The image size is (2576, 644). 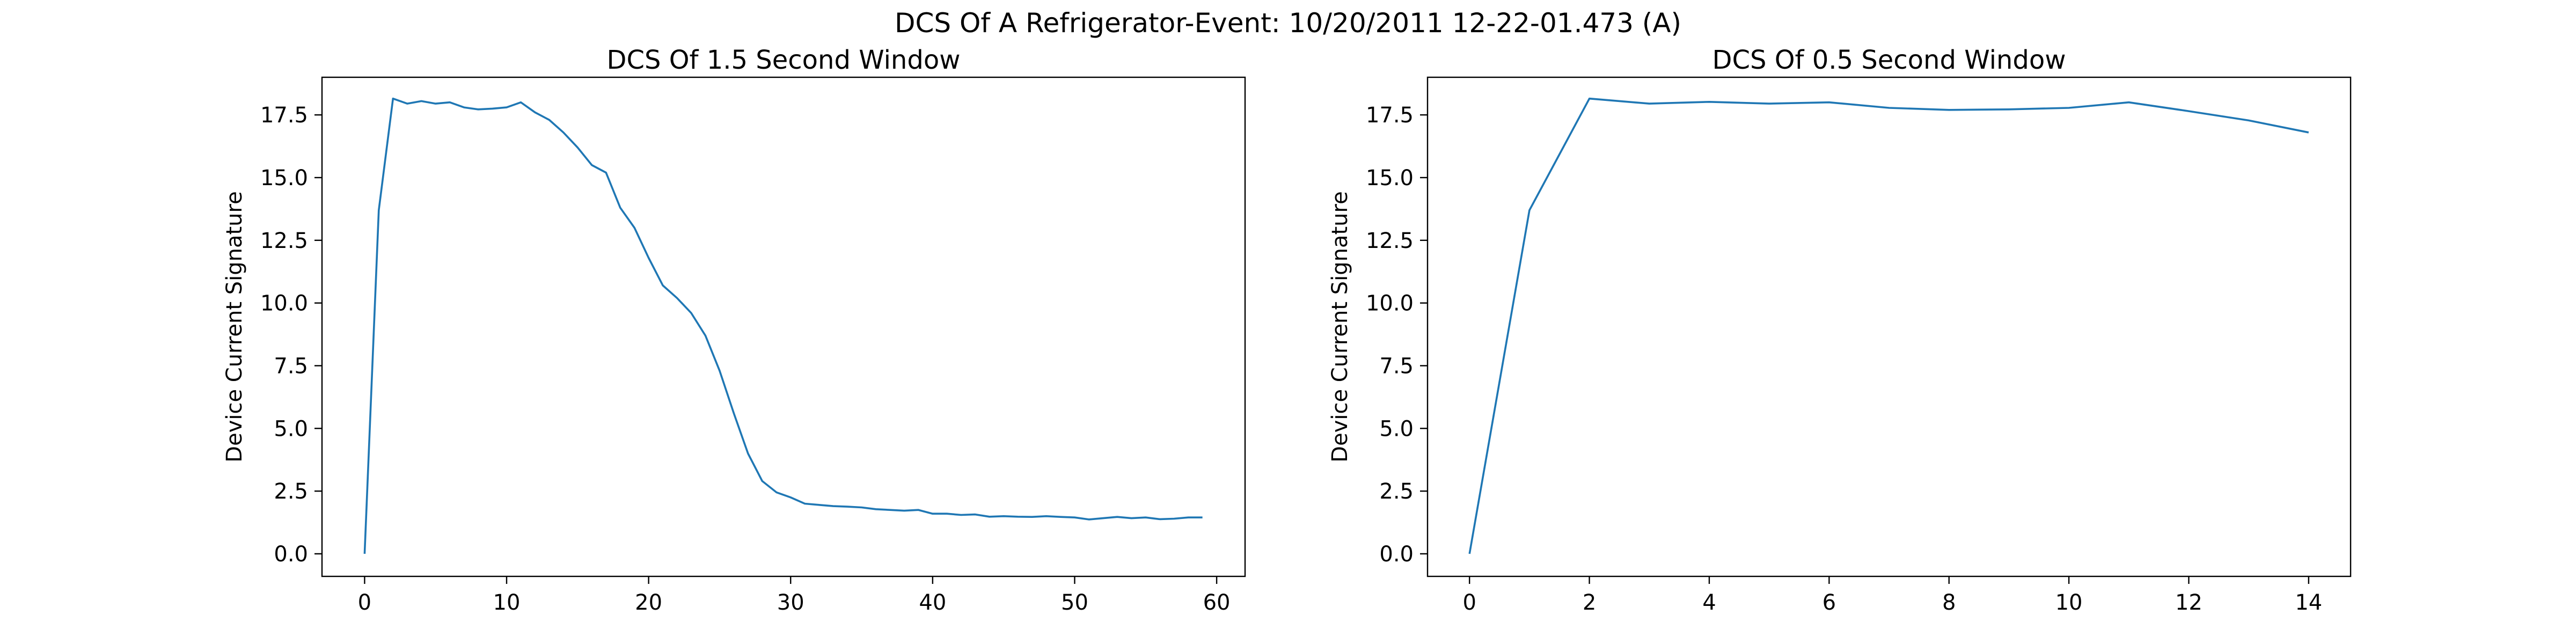 I want to click on x-tick-label: 20, so click(x=648, y=602).